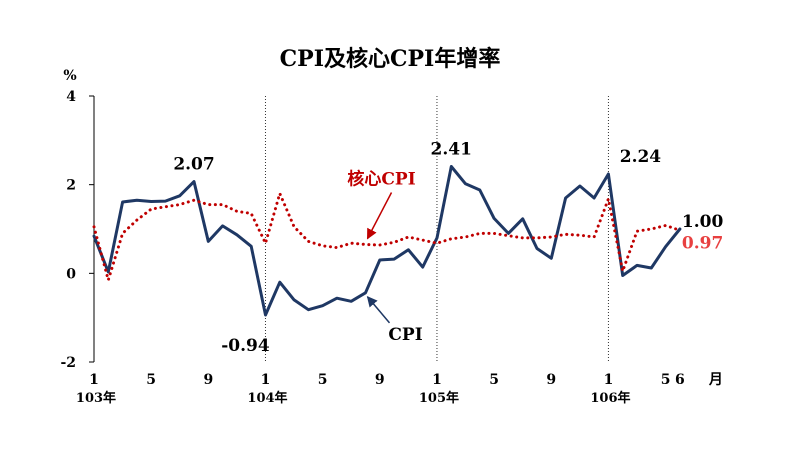 The width and height of the screenshot is (800, 454). What do you see at coordinates (610, 398) in the screenshot?
I see `year-label: 106年` at bounding box center [610, 398].